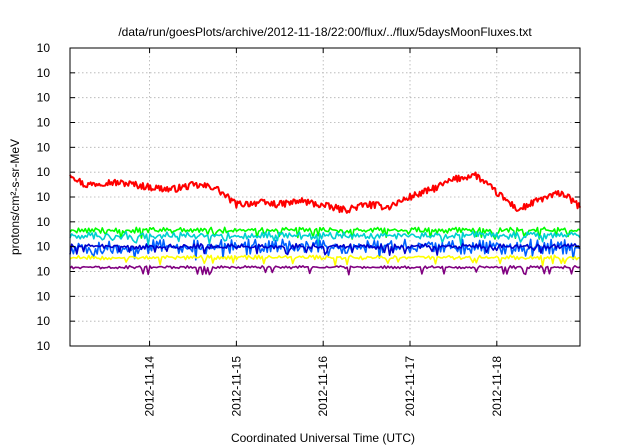 The image size is (640, 448). What do you see at coordinates (150, 386) in the screenshot?
I see `x-tick-label: 2012-11-14` at bounding box center [150, 386].